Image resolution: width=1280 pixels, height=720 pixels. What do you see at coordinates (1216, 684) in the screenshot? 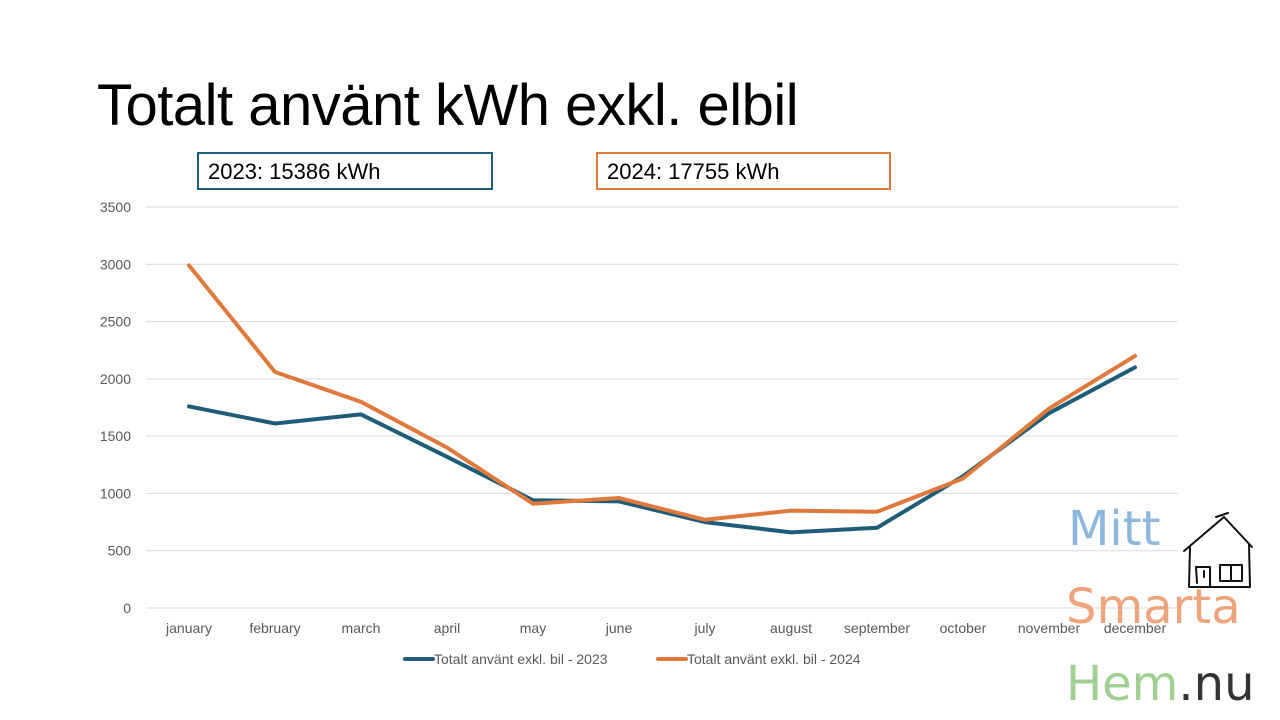
I see `logo-nu-part: .nu` at bounding box center [1216, 684].